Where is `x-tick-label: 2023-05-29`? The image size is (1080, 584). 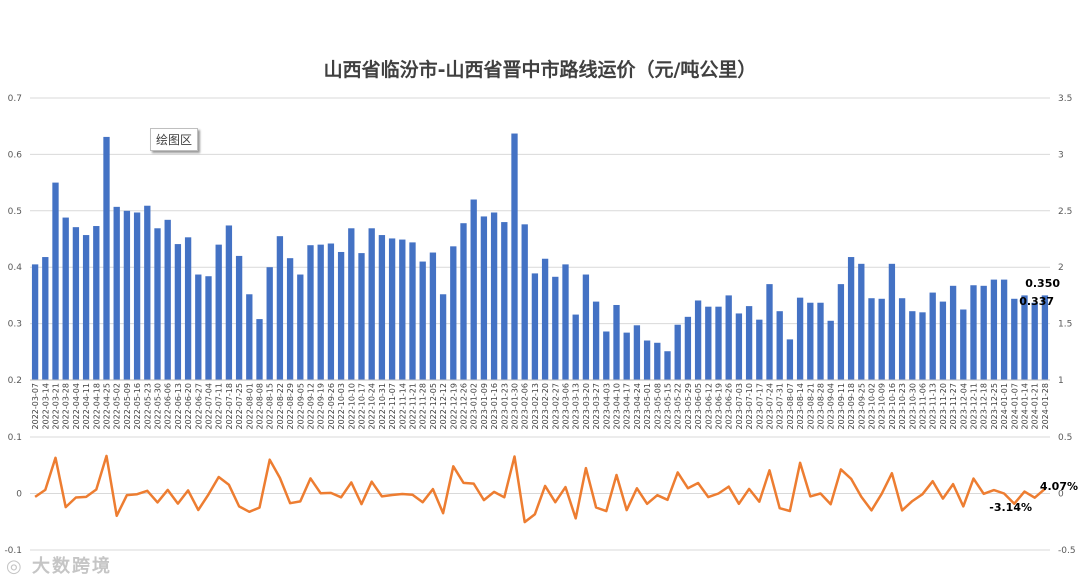 x-tick-label: 2023-05-29 is located at coordinates (688, 406).